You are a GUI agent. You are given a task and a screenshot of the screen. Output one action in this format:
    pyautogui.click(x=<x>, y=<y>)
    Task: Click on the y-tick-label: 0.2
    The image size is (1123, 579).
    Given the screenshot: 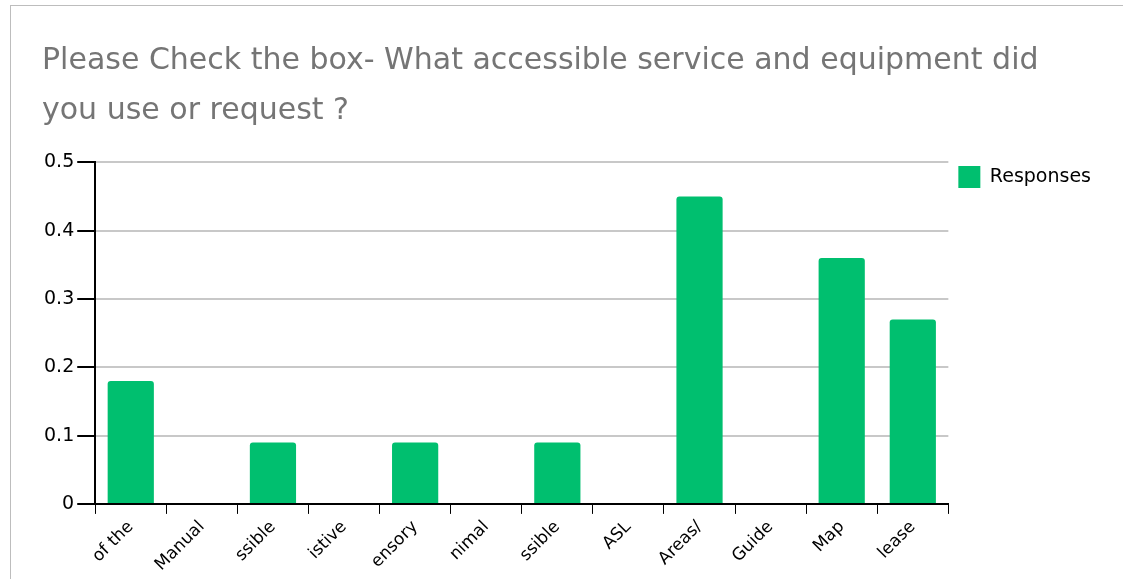 What is the action you would take?
    pyautogui.click(x=59, y=365)
    